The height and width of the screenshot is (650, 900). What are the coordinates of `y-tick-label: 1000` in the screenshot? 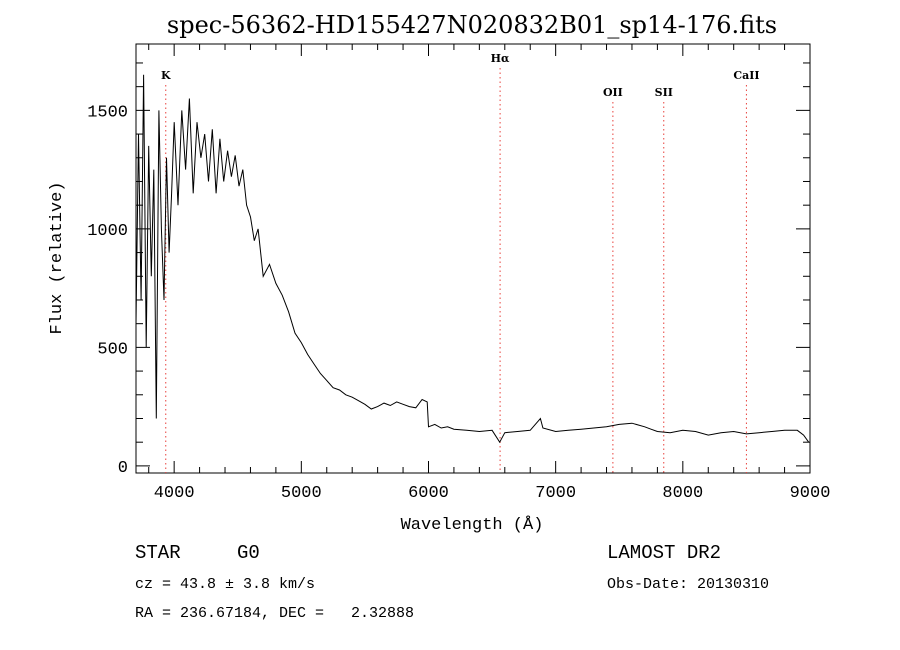 It's located at (107, 231).